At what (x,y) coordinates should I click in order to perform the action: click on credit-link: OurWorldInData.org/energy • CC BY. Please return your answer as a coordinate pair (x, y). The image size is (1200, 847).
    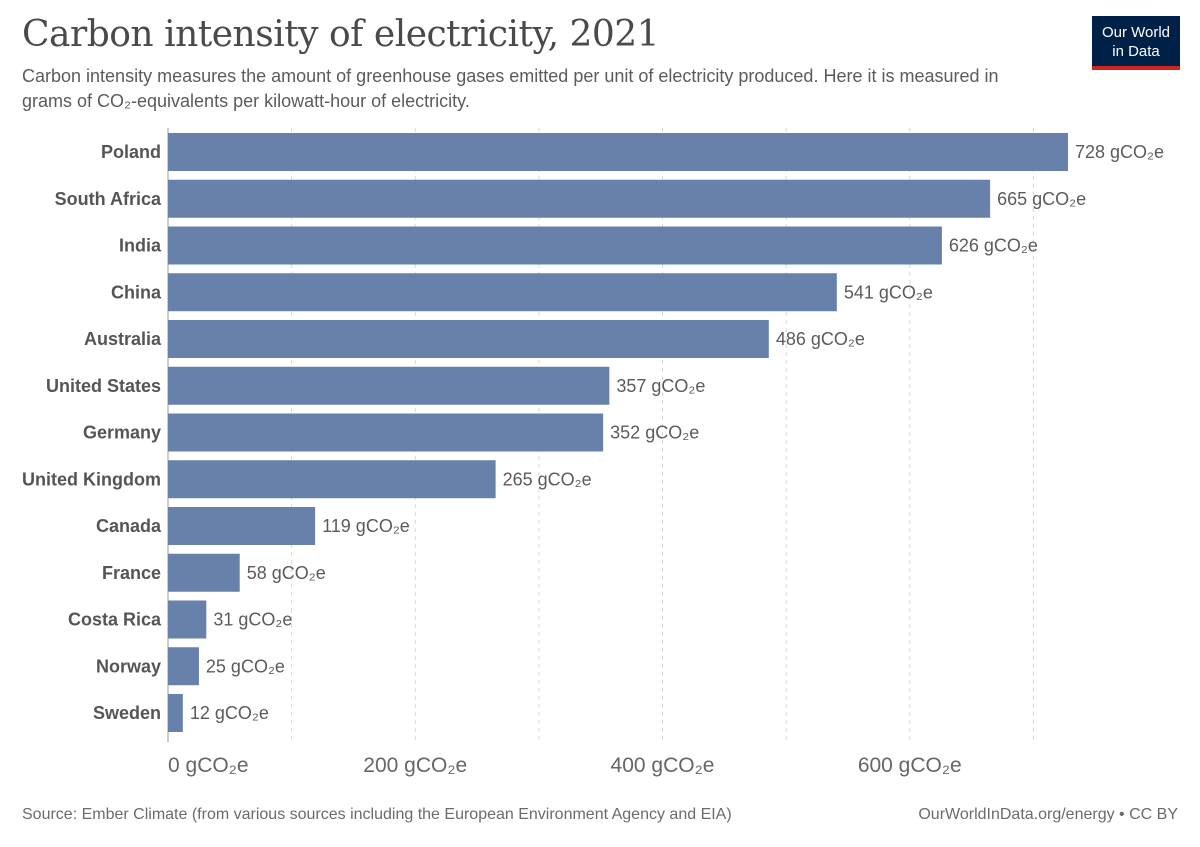
    Looking at the image, I should click on (1048, 814).